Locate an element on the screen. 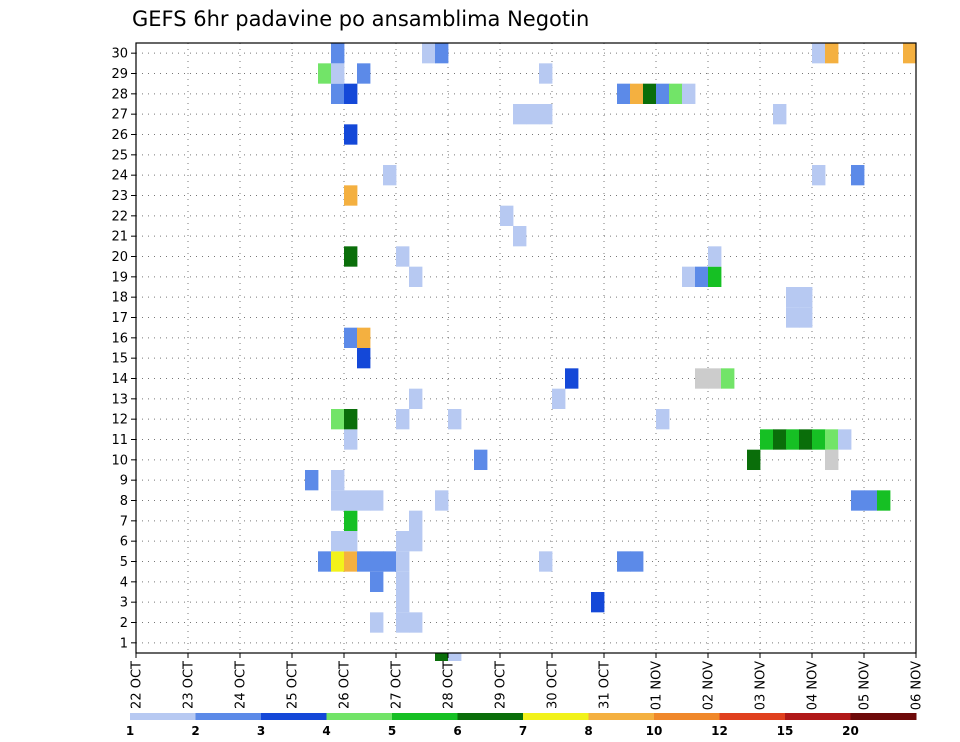 The image size is (960, 742). y-tick-label: 2 is located at coordinates (124, 623).